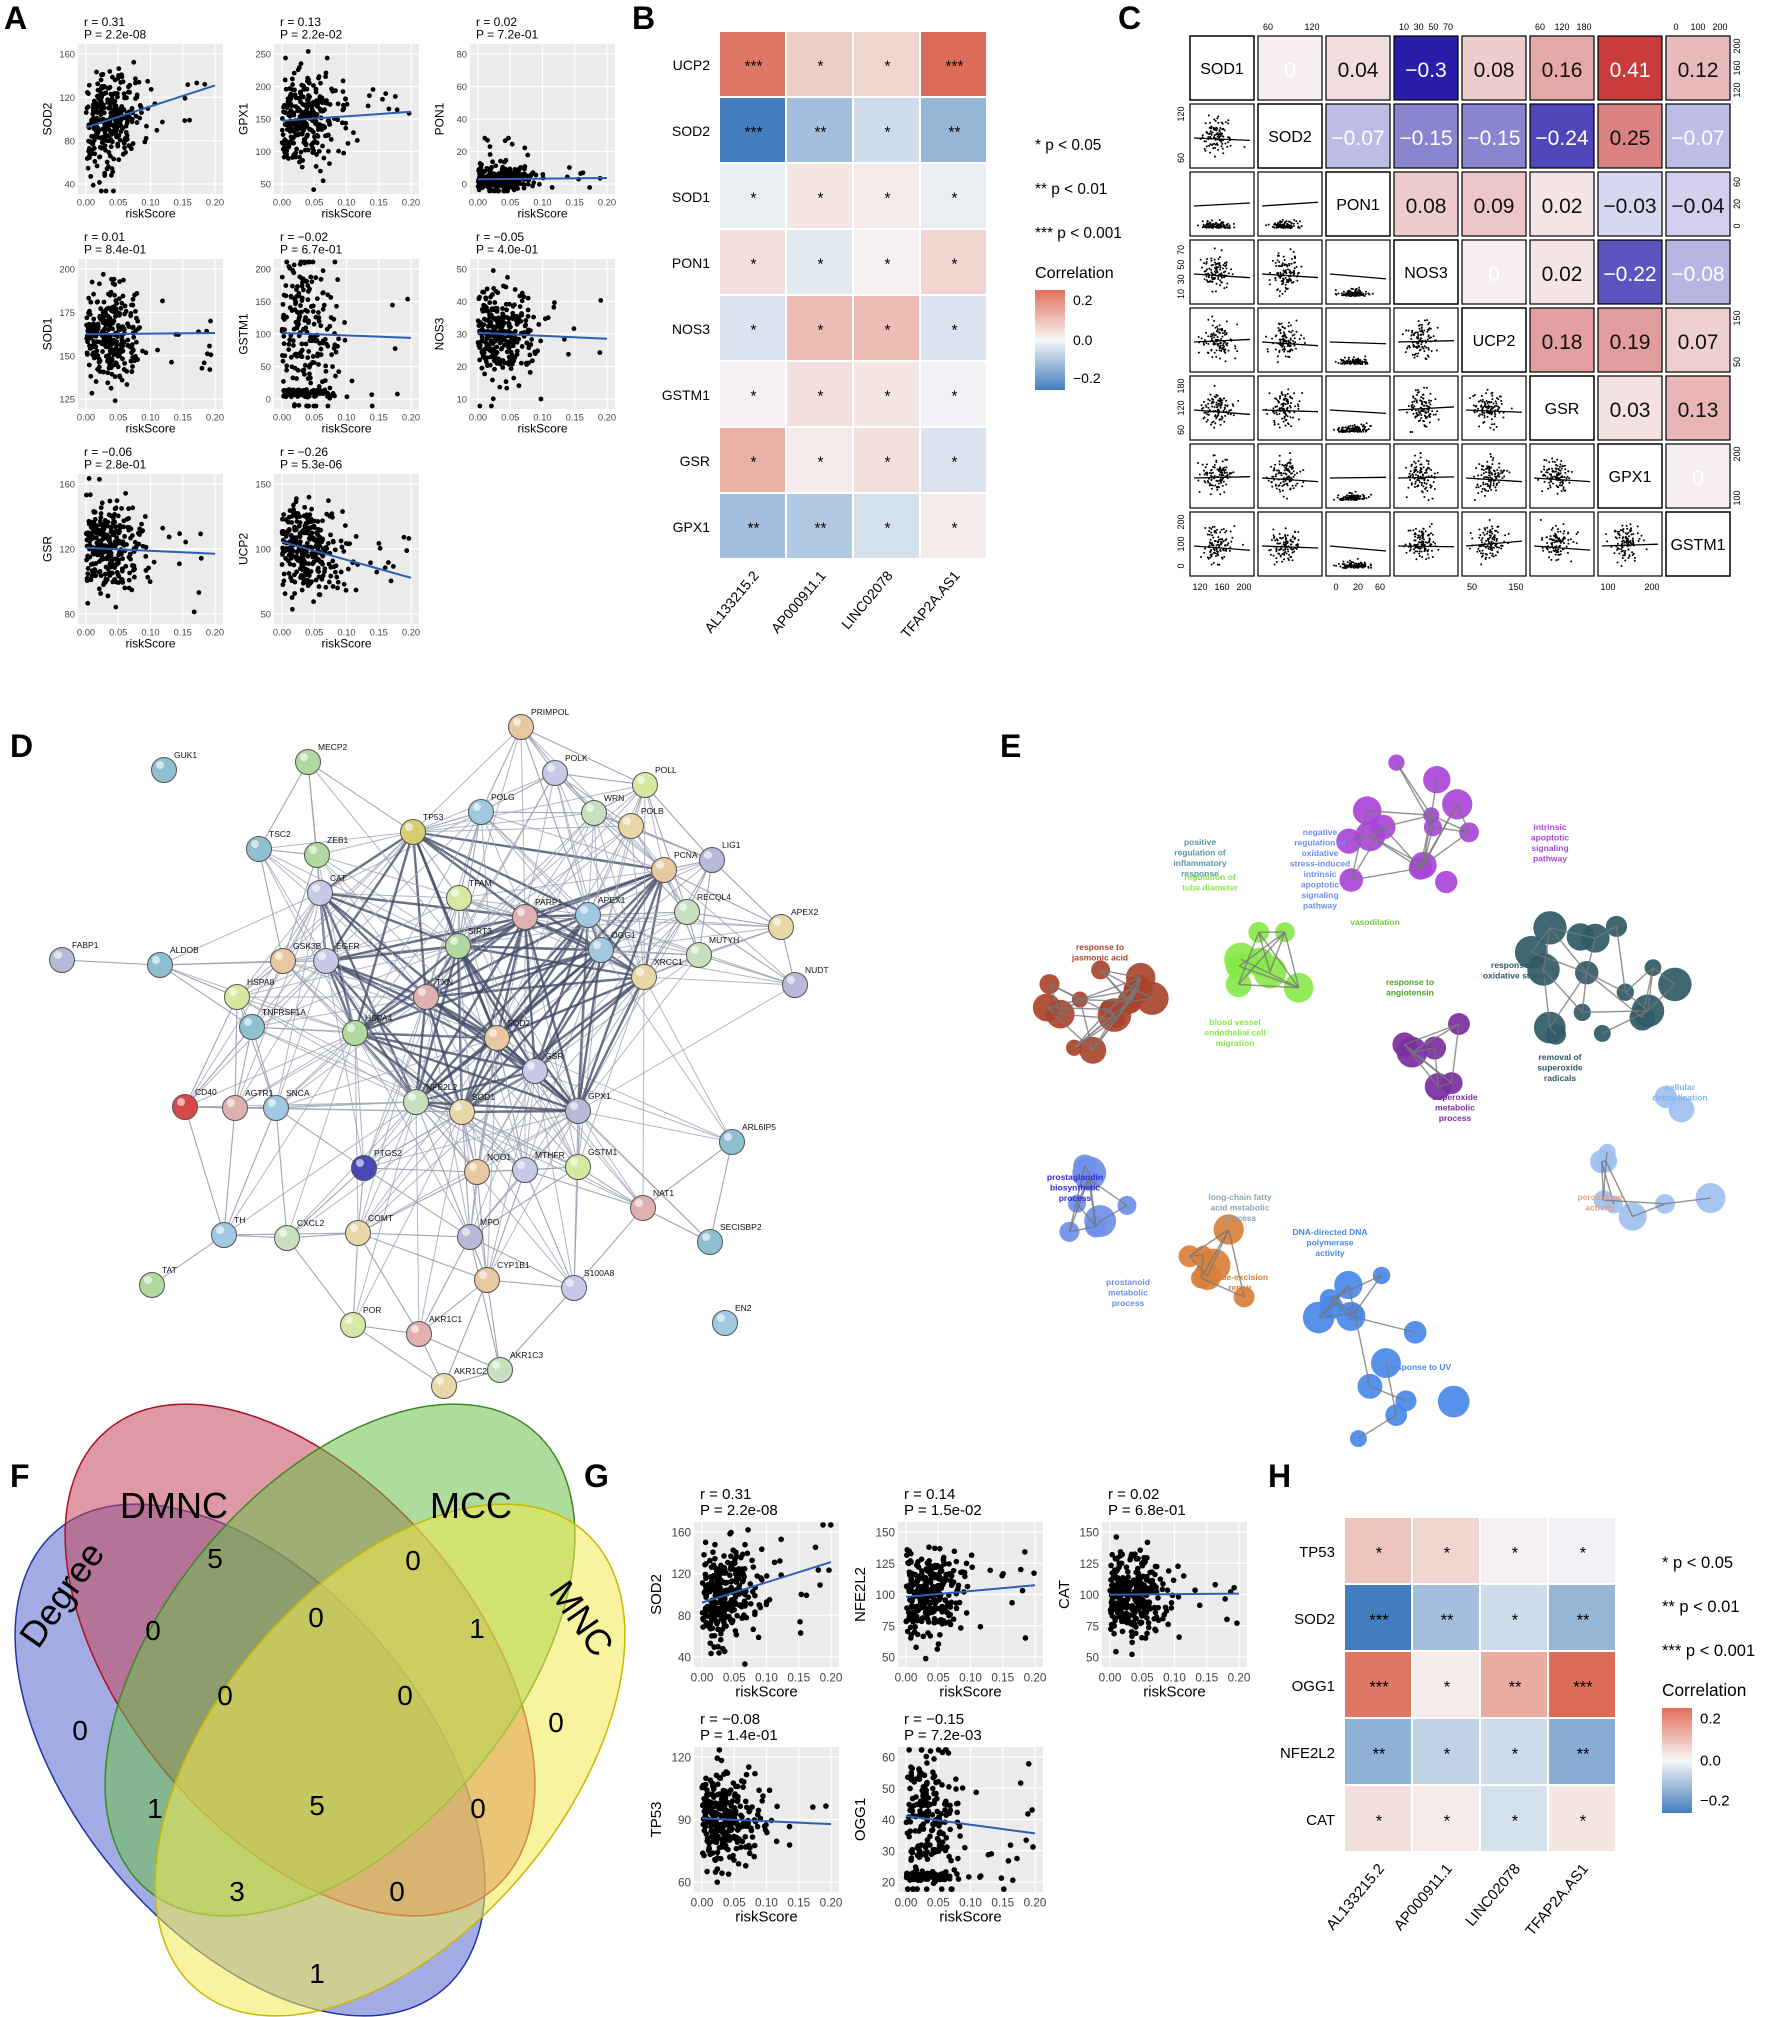  I want to click on corr-p-text-NOS3: P = 4.0e-01, so click(507, 250).